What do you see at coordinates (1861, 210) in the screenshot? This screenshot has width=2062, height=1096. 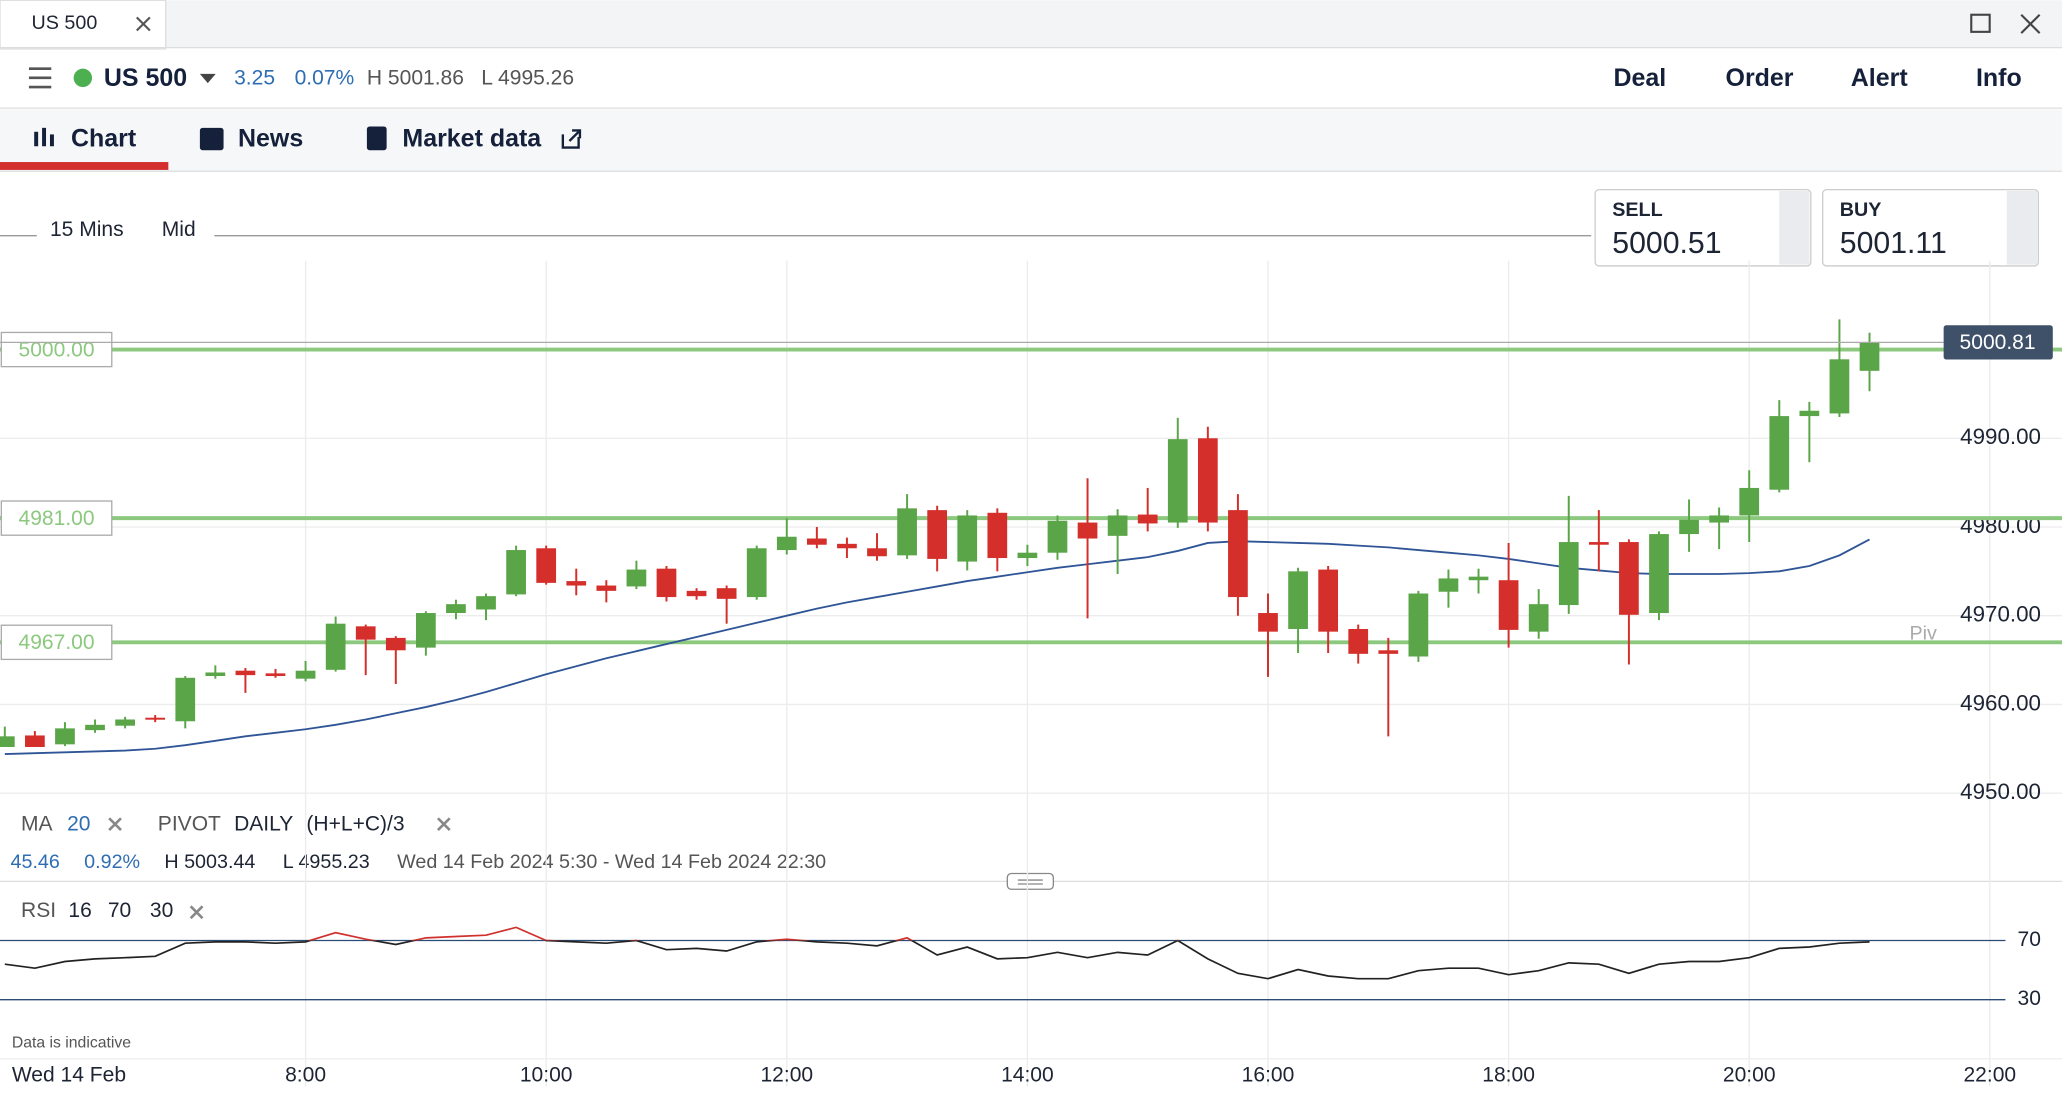 I see `buy-label: BUY` at bounding box center [1861, 210].